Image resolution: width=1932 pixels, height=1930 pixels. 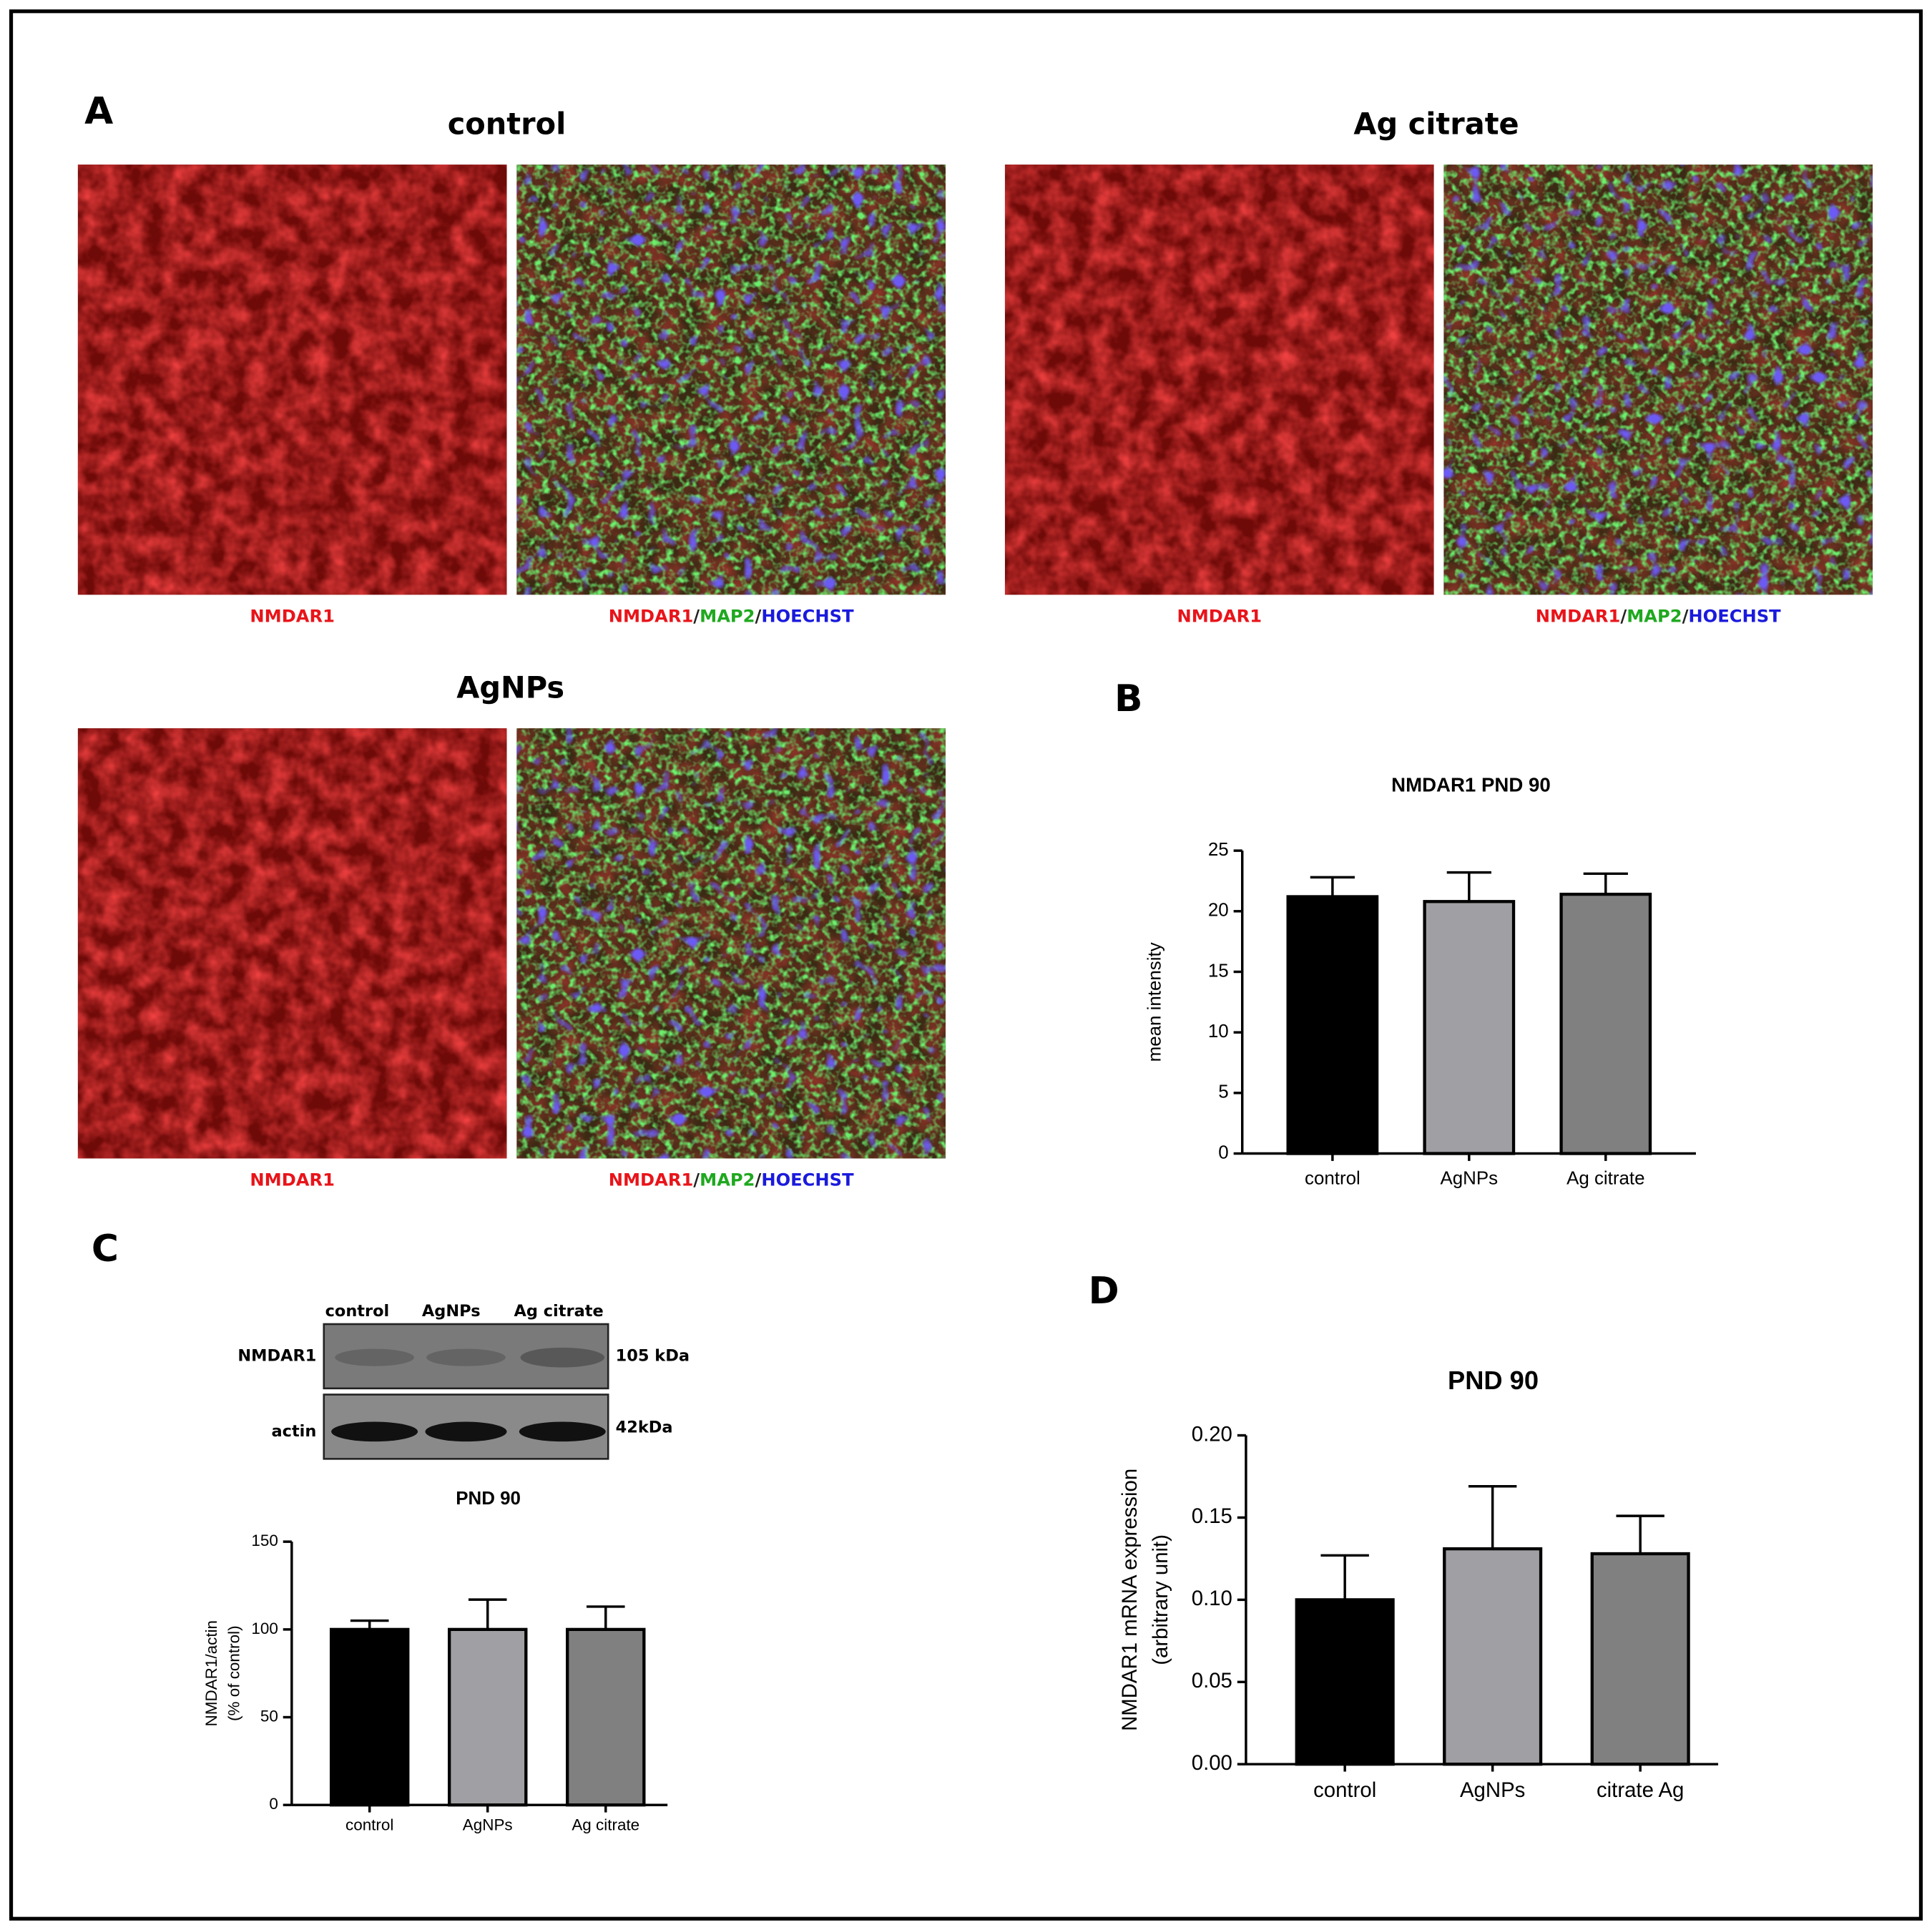 I want to click on y-axis-label: NMDAR1/actin, so click(x=211, y=1673).